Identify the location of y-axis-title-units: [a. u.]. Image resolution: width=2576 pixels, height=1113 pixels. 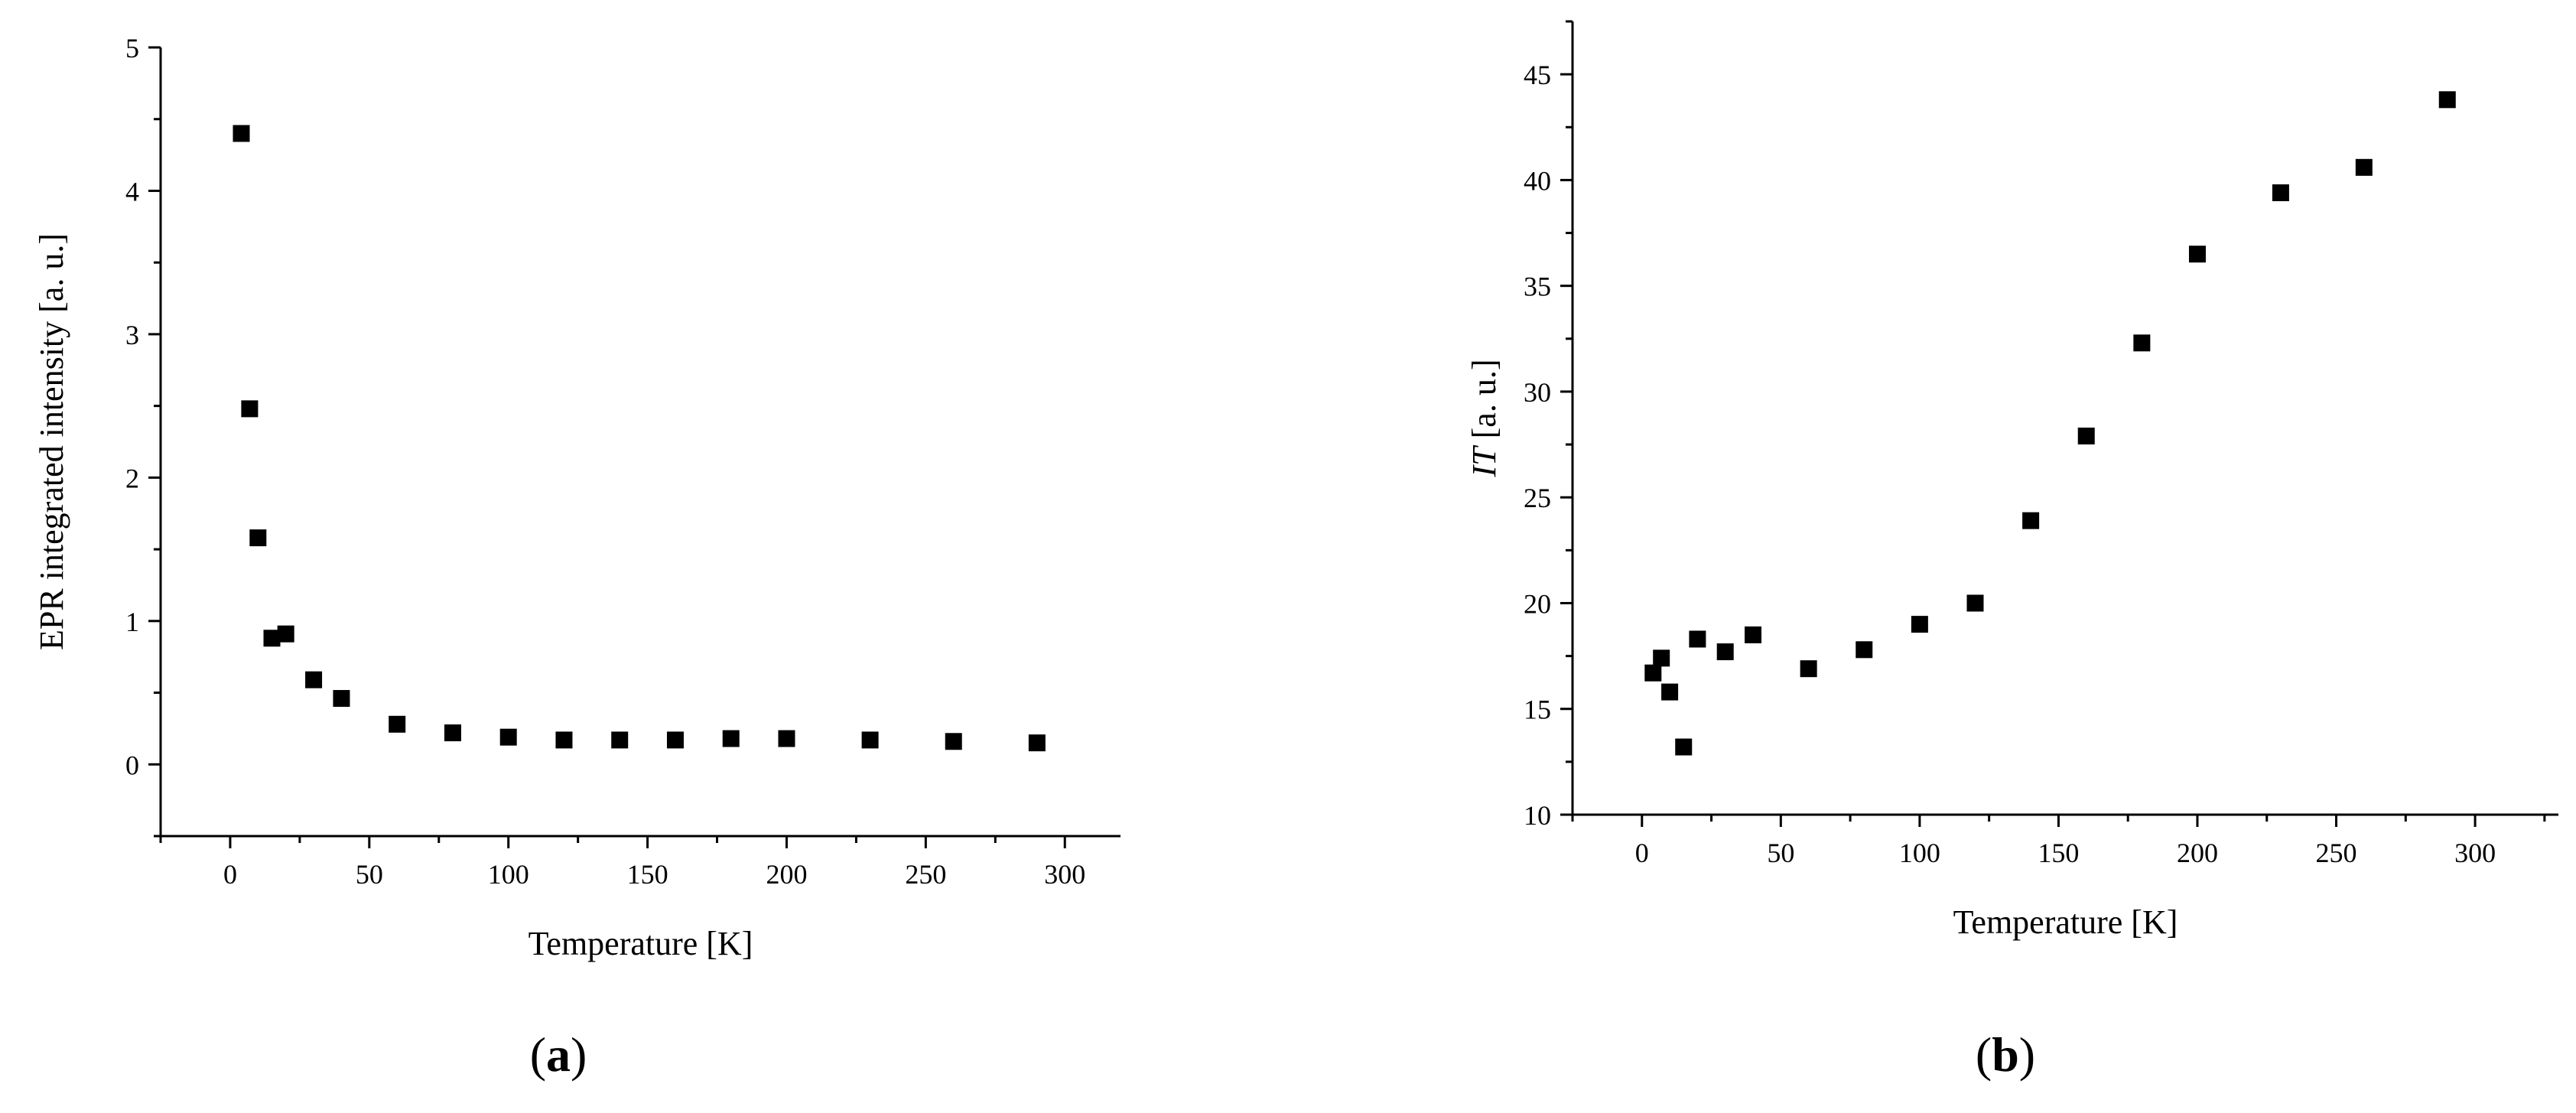
(1484, 403).